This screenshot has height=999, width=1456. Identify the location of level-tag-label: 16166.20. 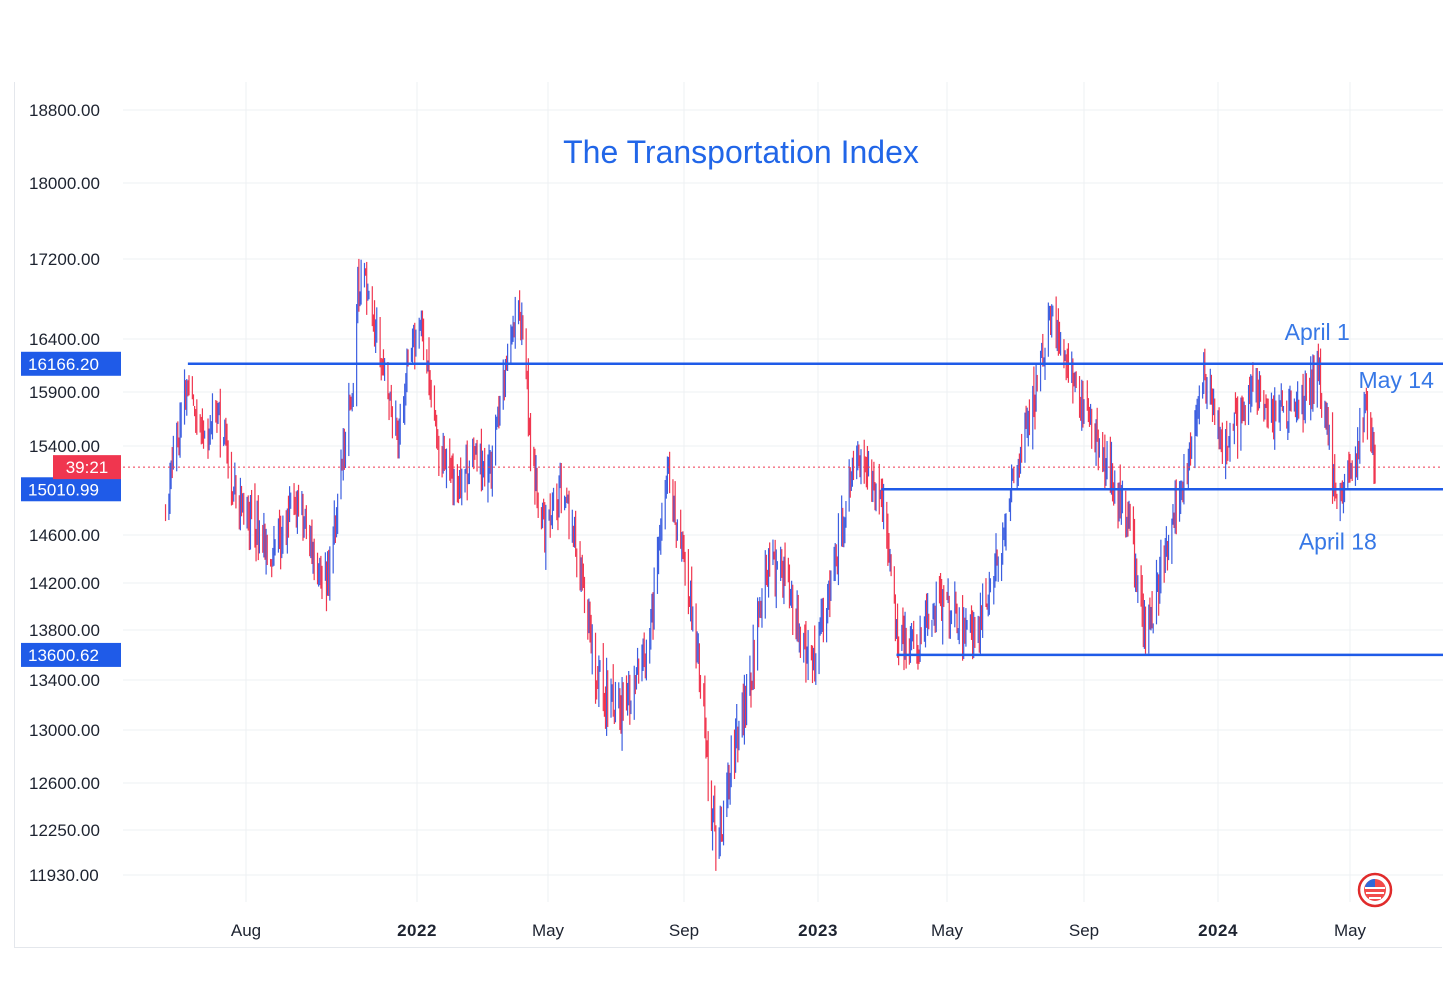
(63, 364).